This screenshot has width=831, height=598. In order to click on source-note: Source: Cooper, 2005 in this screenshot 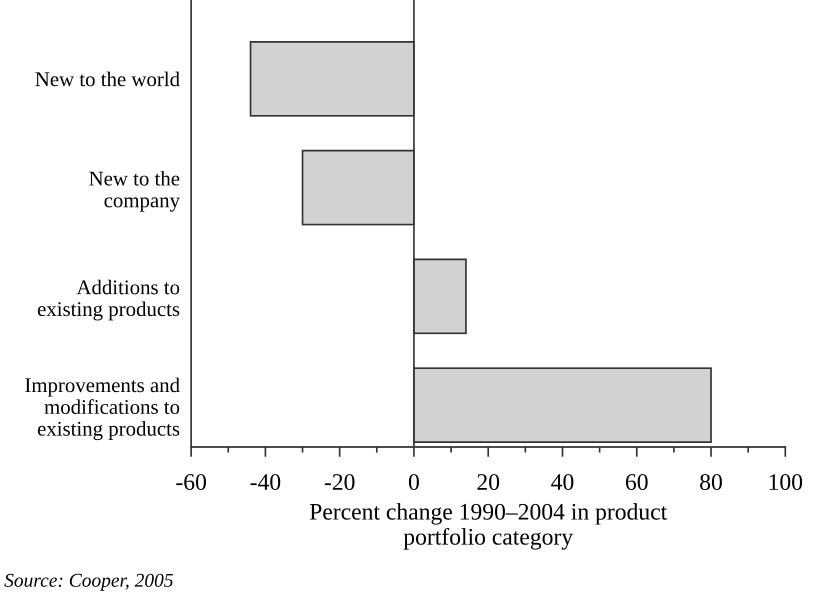, I will do `click(88, 582)`.